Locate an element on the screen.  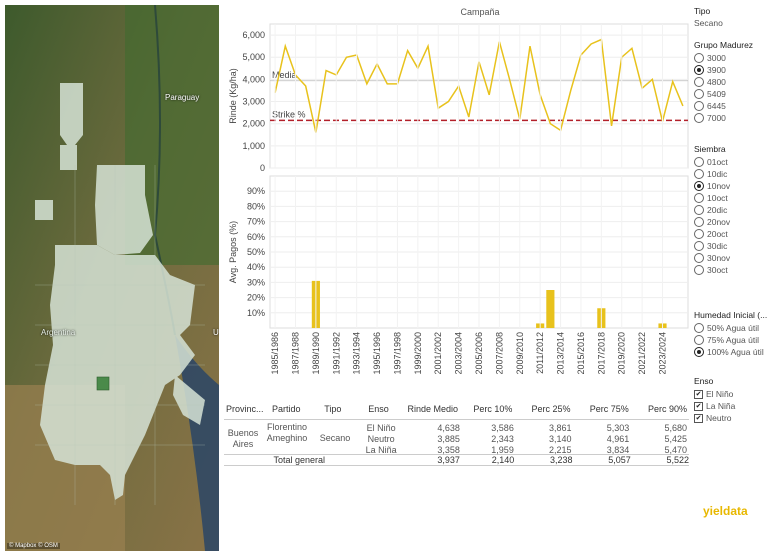
bar-y-tick-label: 80% is located at coordinates (256, 206).